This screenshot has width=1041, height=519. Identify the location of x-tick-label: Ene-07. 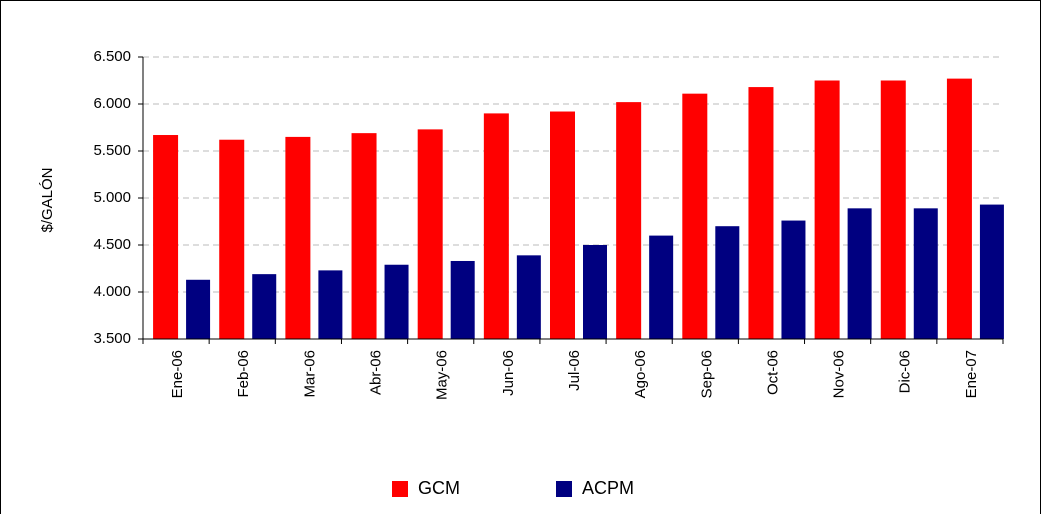
(971, 374).